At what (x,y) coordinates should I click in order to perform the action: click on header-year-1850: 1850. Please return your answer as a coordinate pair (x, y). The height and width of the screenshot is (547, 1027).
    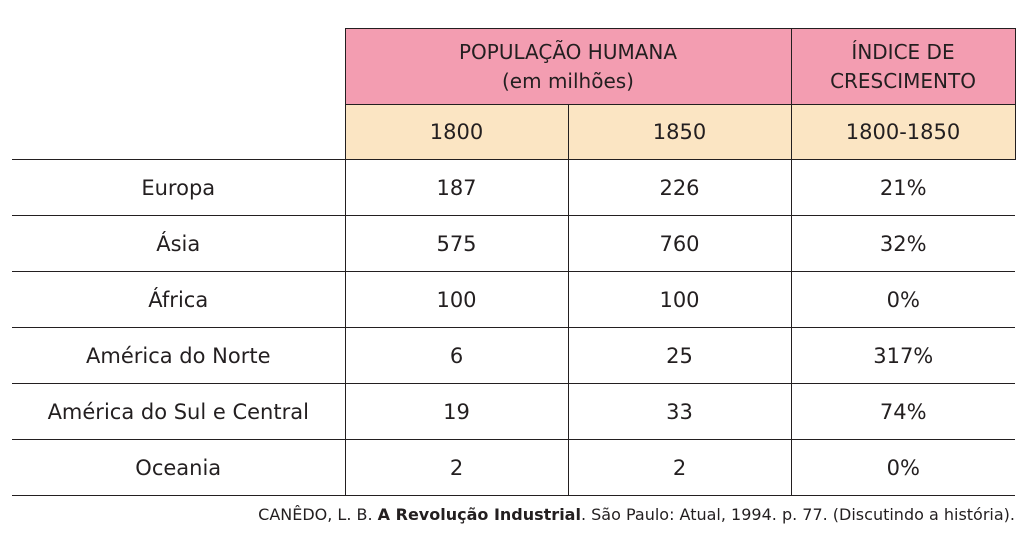
    Looking at the image, I should click on (679, 132).